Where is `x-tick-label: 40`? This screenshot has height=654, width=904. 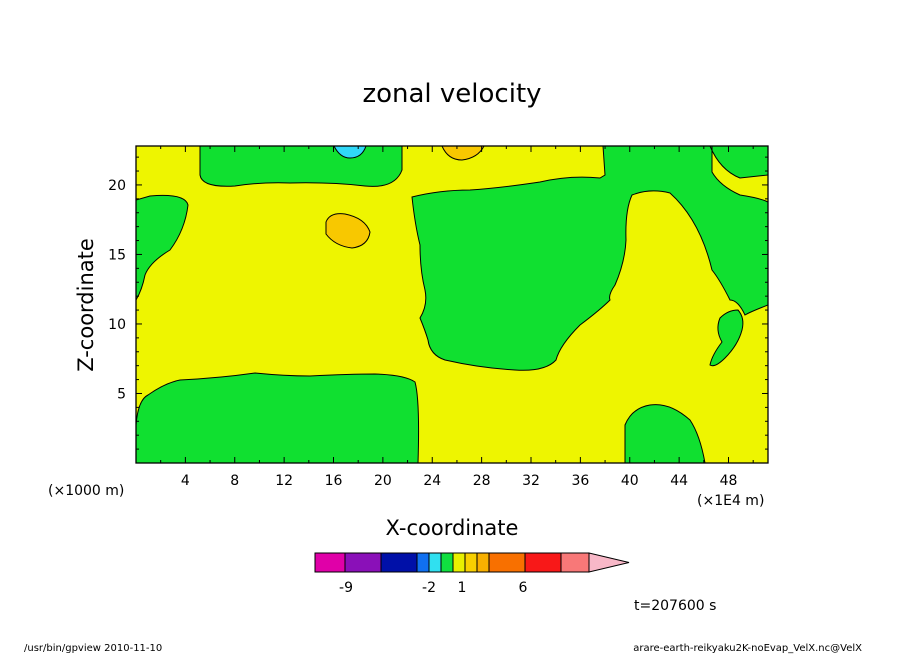 x-tick-label: 40 is located at coordinates (630, 481).